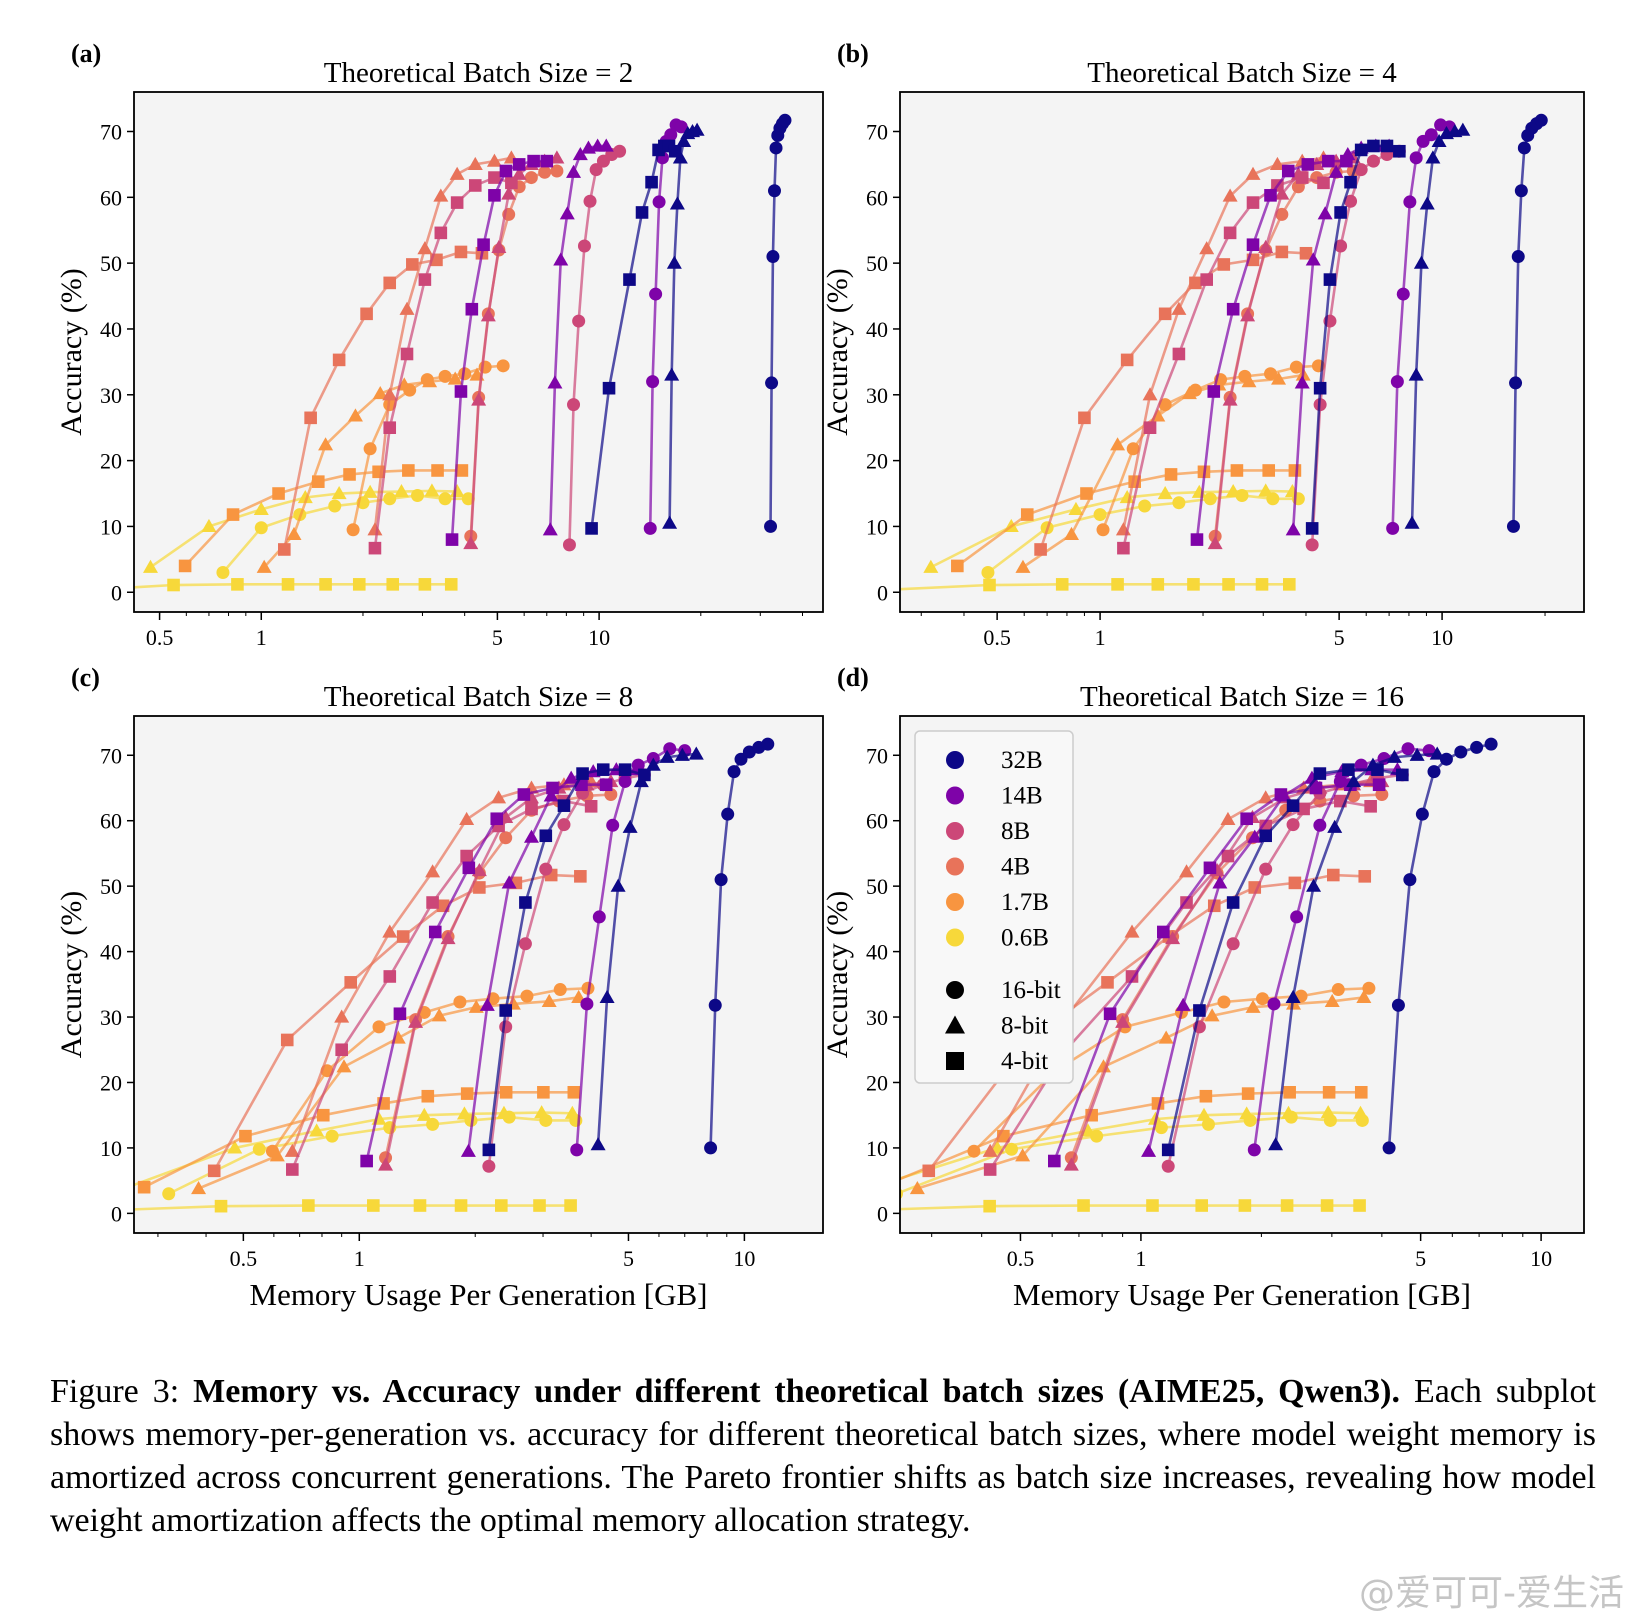 This screenshot has width=1642, height=1624. Describe the element at coordinates (359, 1258) in the screenshot. I see `x-tick-label: 1` at that location.